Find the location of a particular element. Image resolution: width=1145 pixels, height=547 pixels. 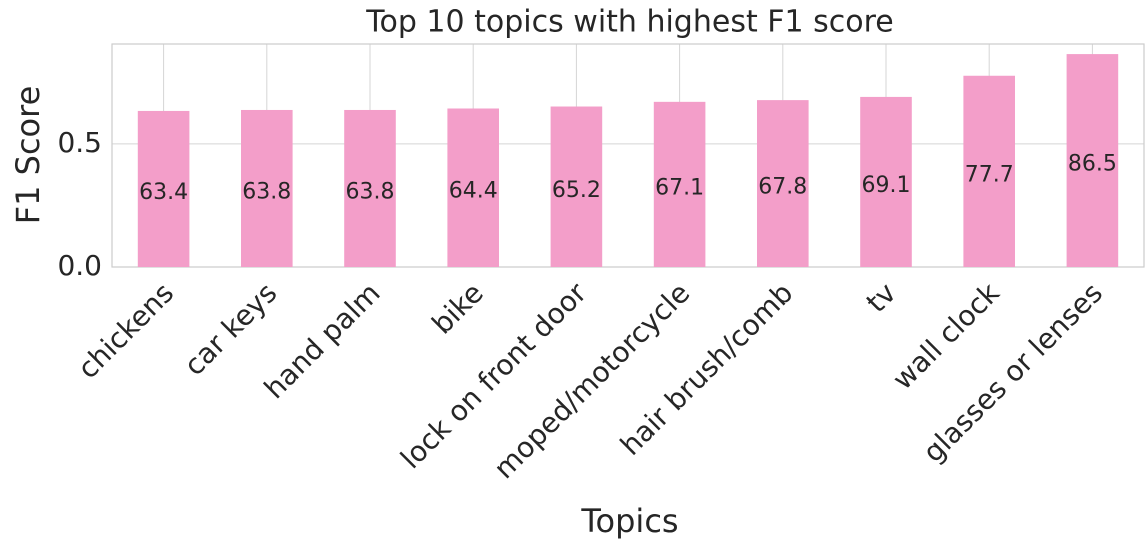

y-axis-label: F1 Score is located at coordinates (28, 155).